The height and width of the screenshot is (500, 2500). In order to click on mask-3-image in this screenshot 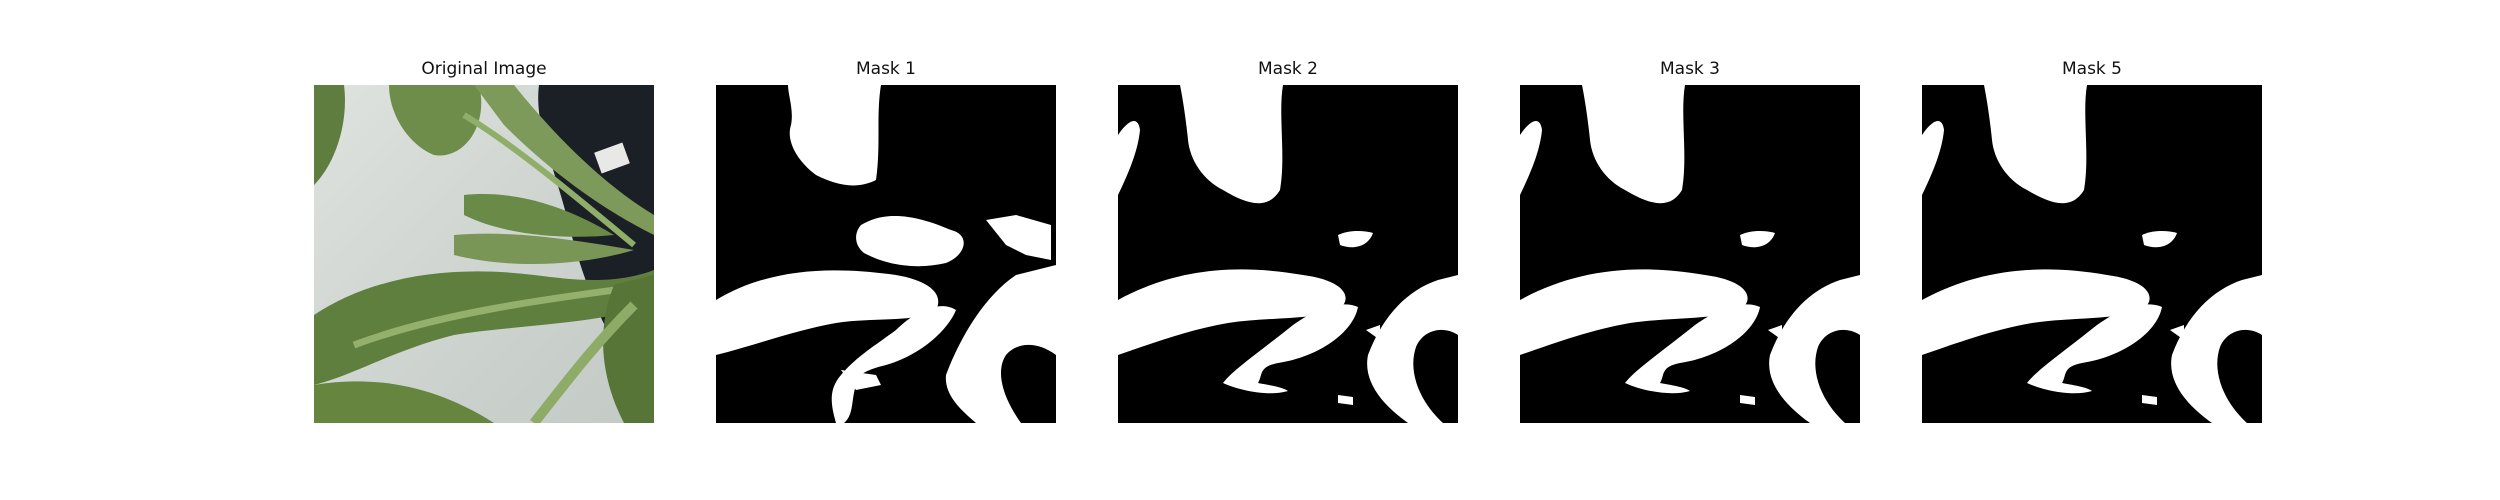, I will do `click(1690, 254)`.